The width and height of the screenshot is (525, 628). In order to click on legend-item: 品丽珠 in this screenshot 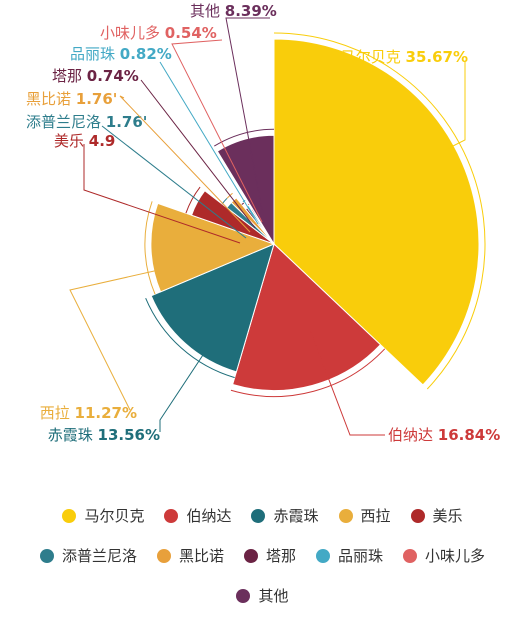, I will do `click(349, 555)`.